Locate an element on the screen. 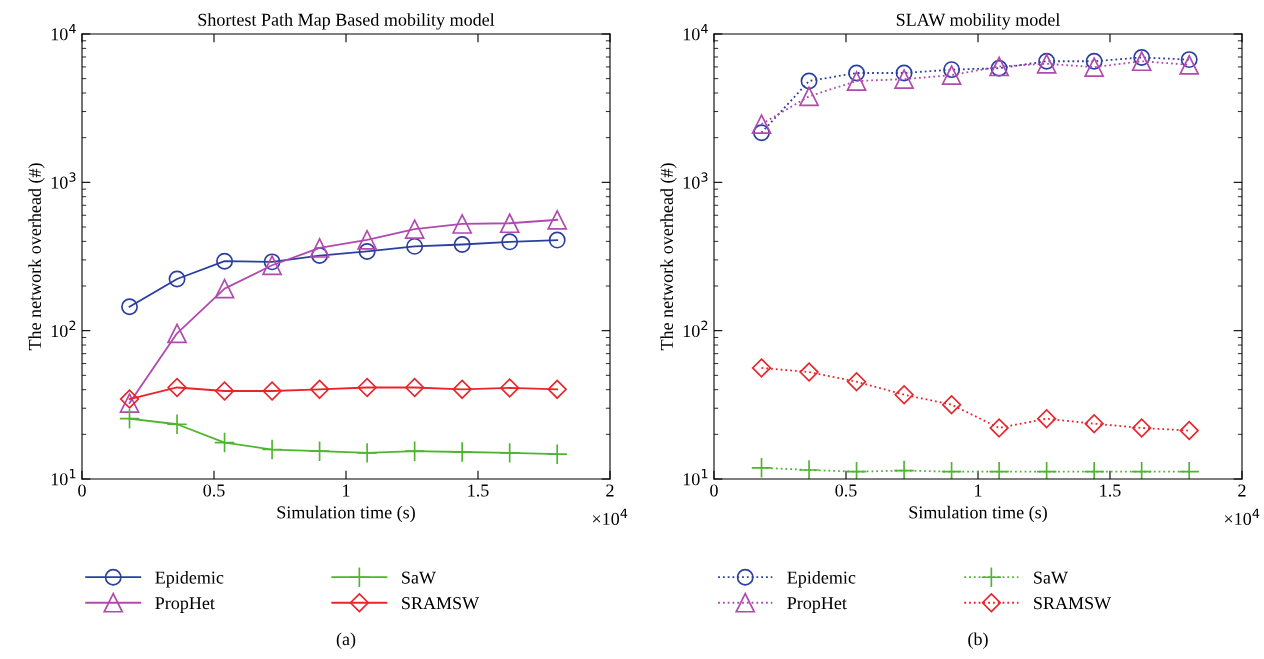  text: (b) is located at coordinates (978, 640).